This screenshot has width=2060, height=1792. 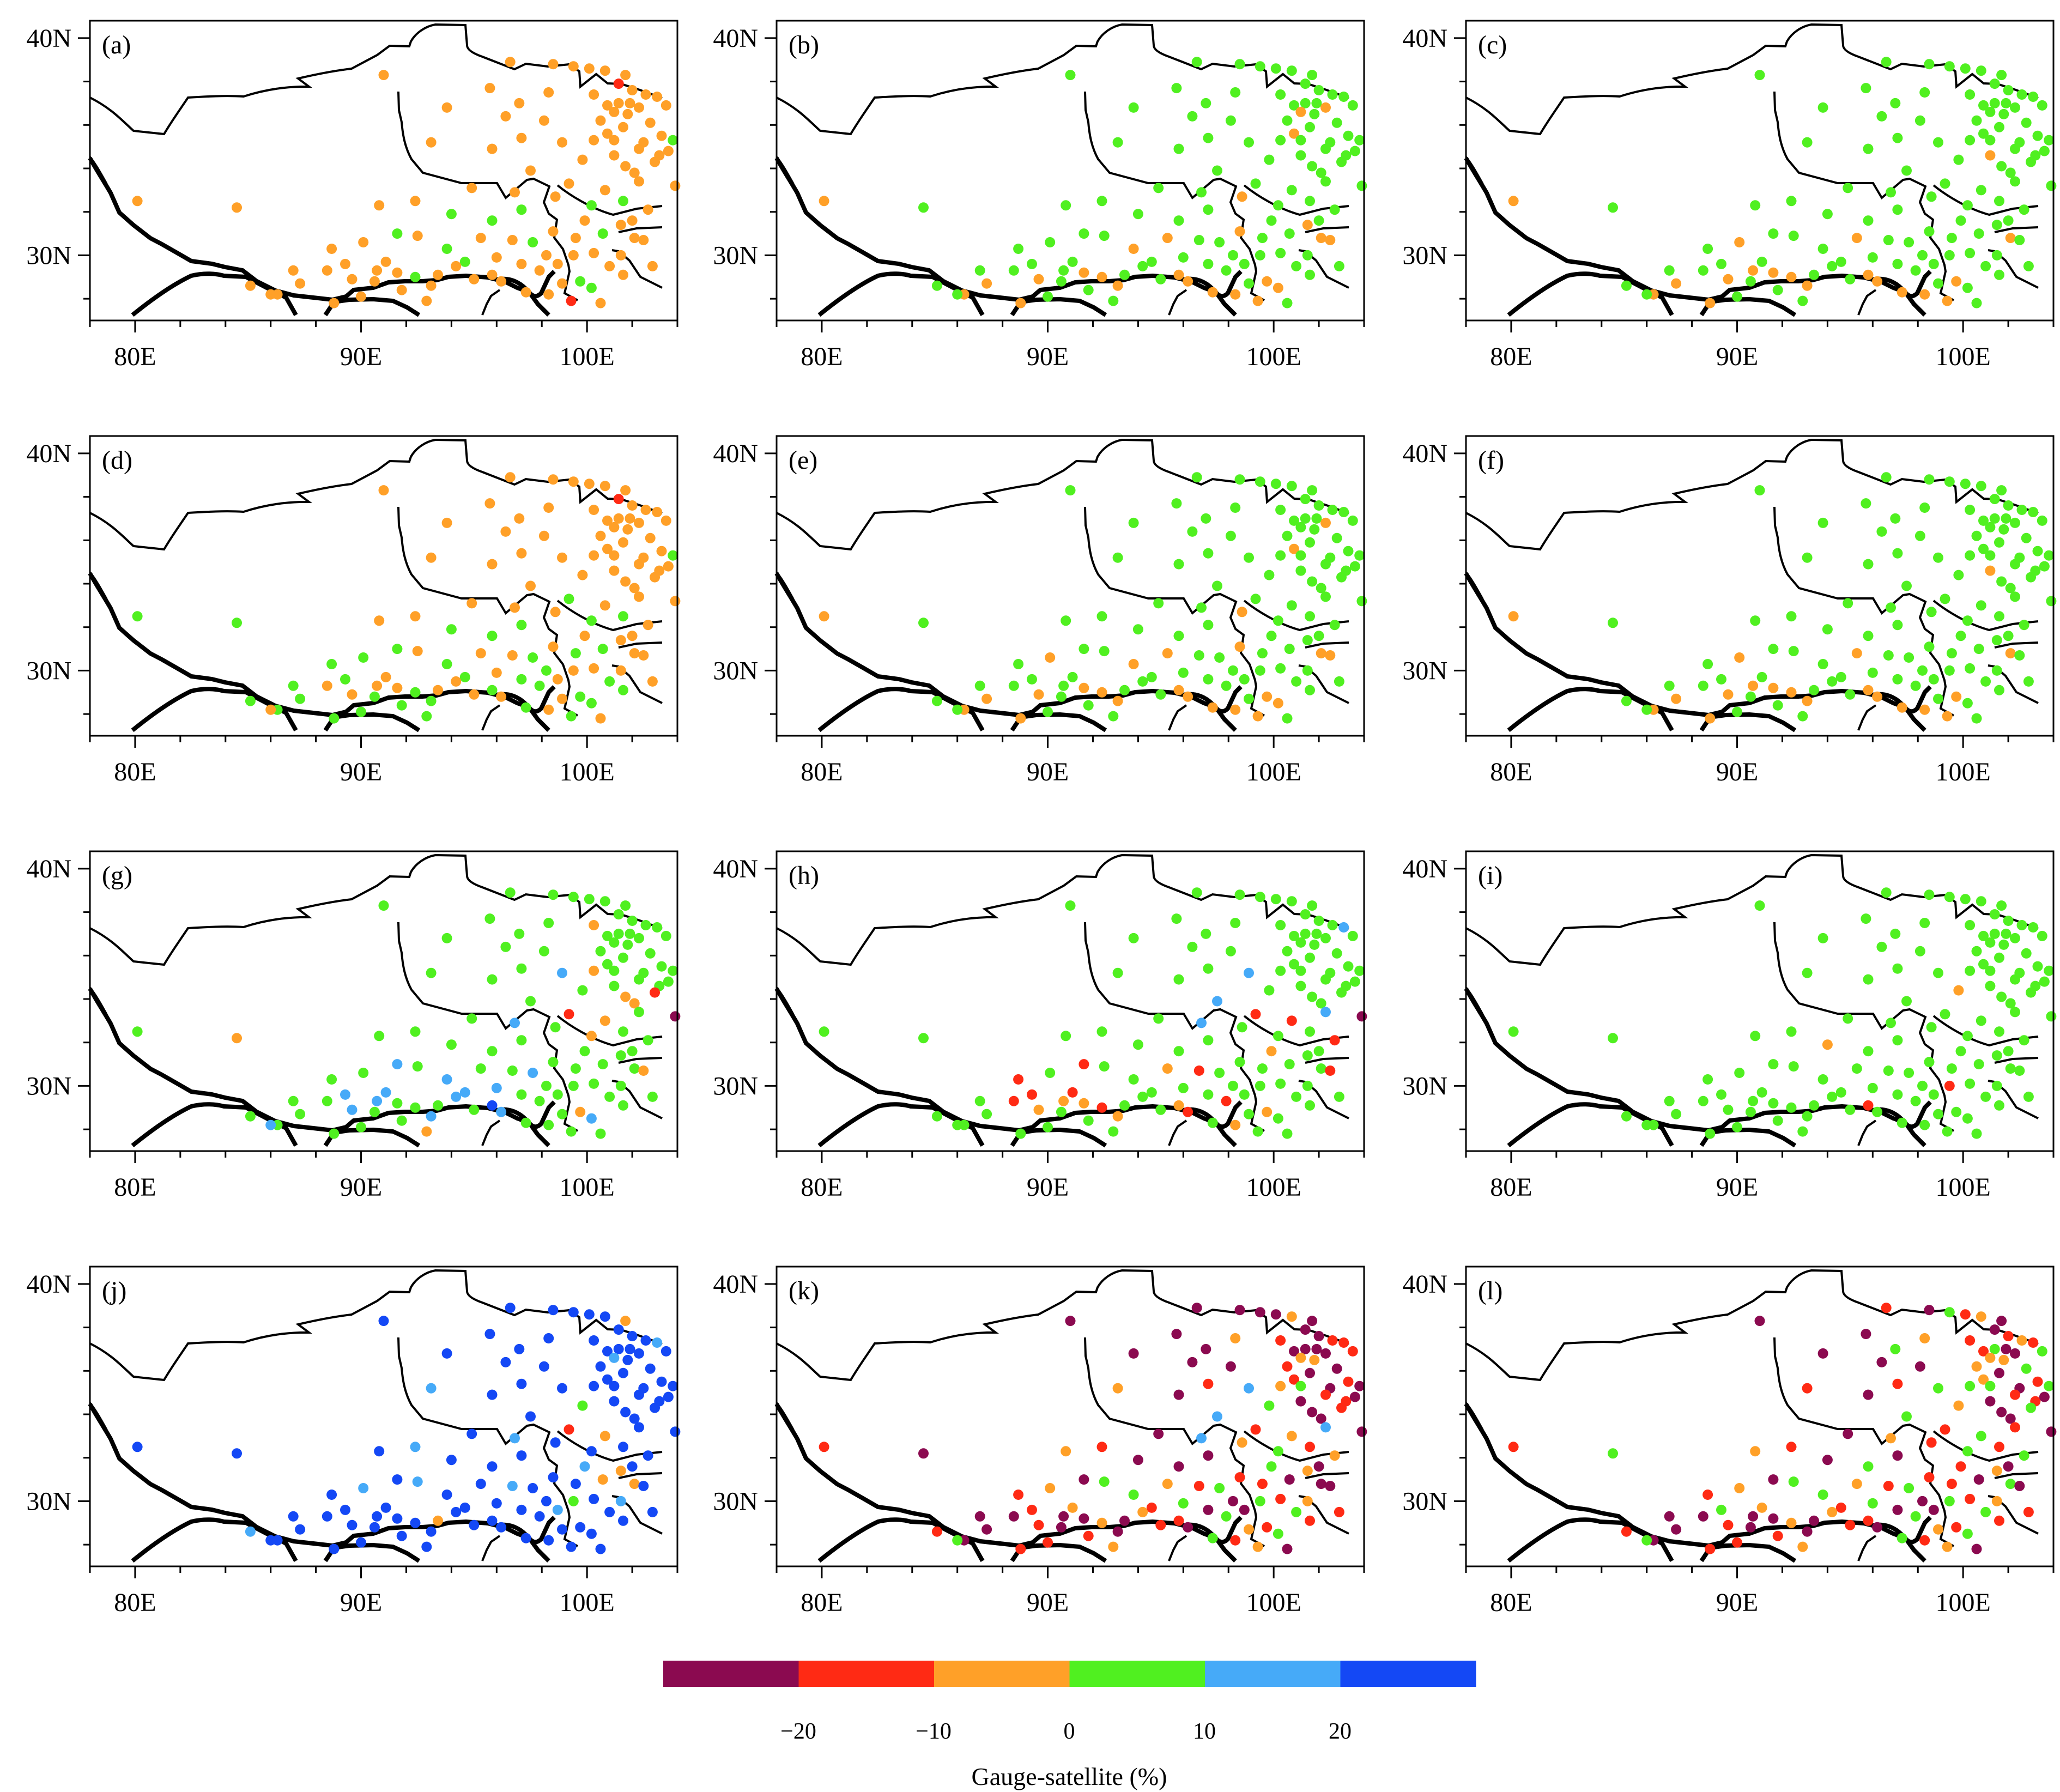 I want to click on panel-frame, so click(x=1070, y=586).